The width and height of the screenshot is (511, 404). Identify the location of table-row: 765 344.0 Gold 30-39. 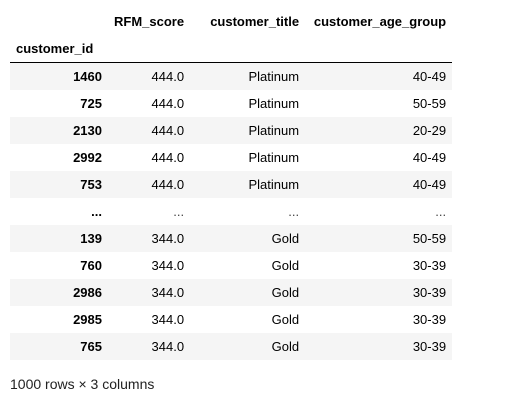
(231, 346).